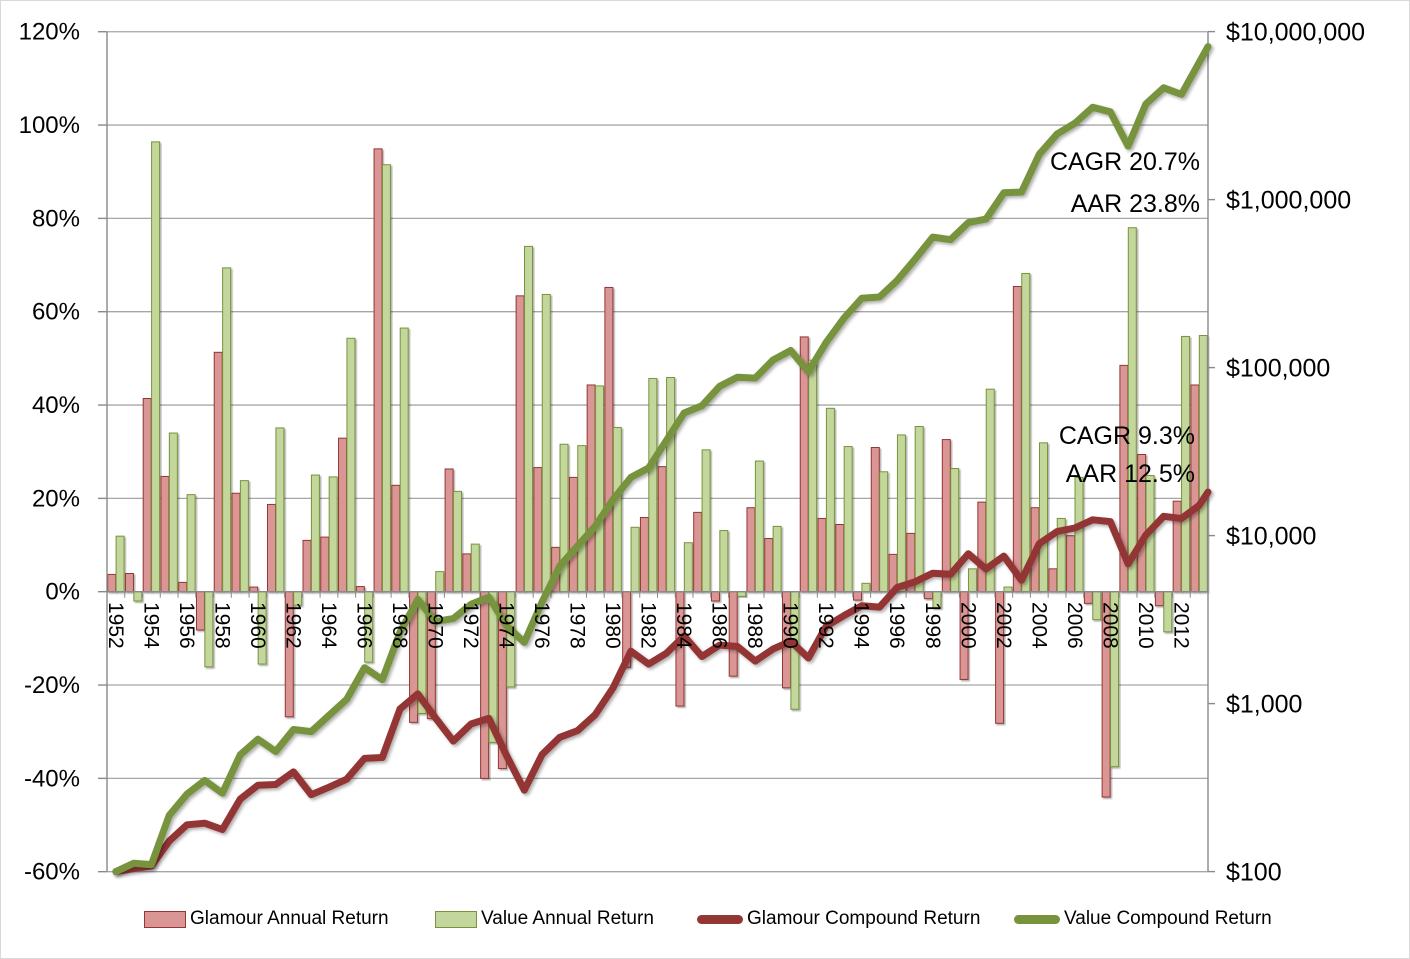 Image resolution: width=1410 pixels, height=959 pixels. Describe the element at coordinates (1132, 410) in the screenshot. I see `bar-value-2009` at that location.